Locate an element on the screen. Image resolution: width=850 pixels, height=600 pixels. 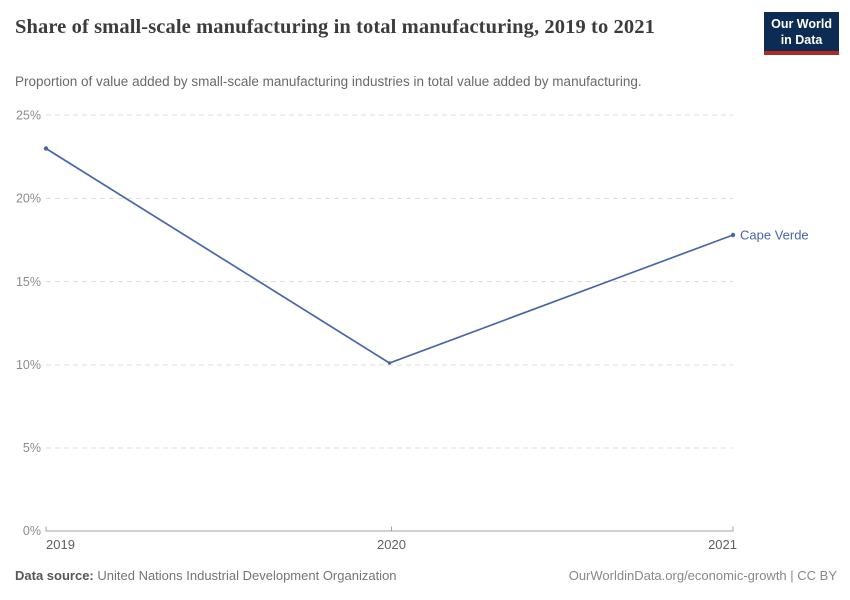
y-tick-label-25: 25% is located at coordinates (28, 115).